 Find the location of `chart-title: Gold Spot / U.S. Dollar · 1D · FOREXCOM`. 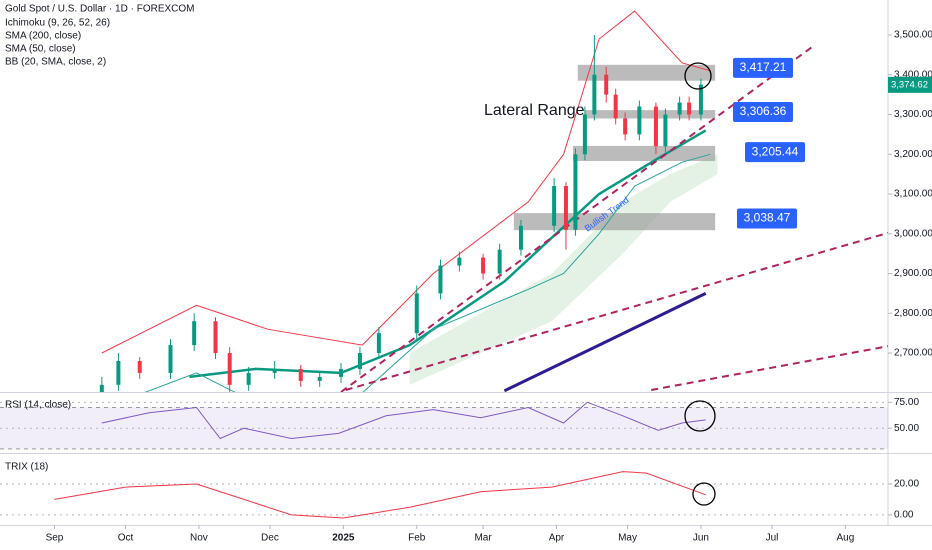

chart-title: Gold Spot / U.S. Dollar · 1D · FOREXCOM is located at coordinates (100, 9).